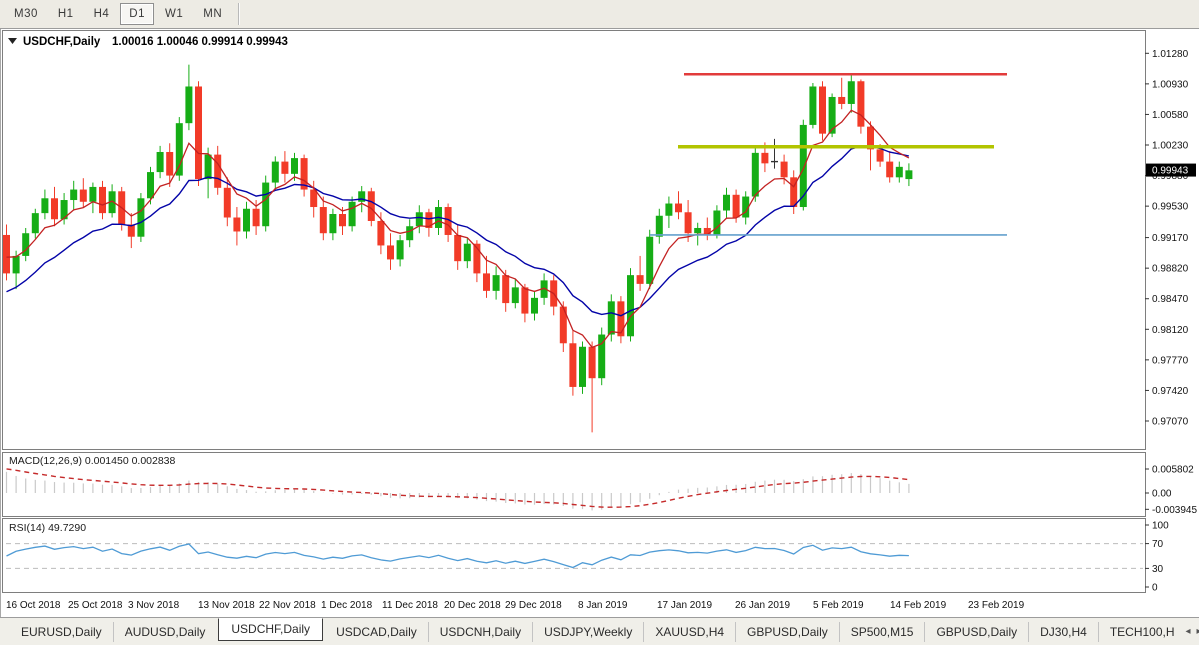  What do you see at coordinates (574, 555) in the screenshot?
I see `rsi-panel-frame` at bounding box center [574, 555].